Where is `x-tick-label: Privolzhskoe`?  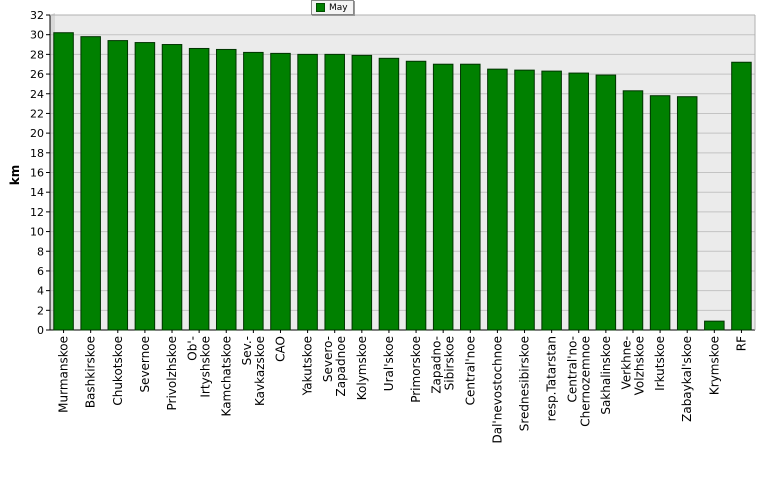 x-tick-label: Privolzhskoe is located at coordinates (172, 373).